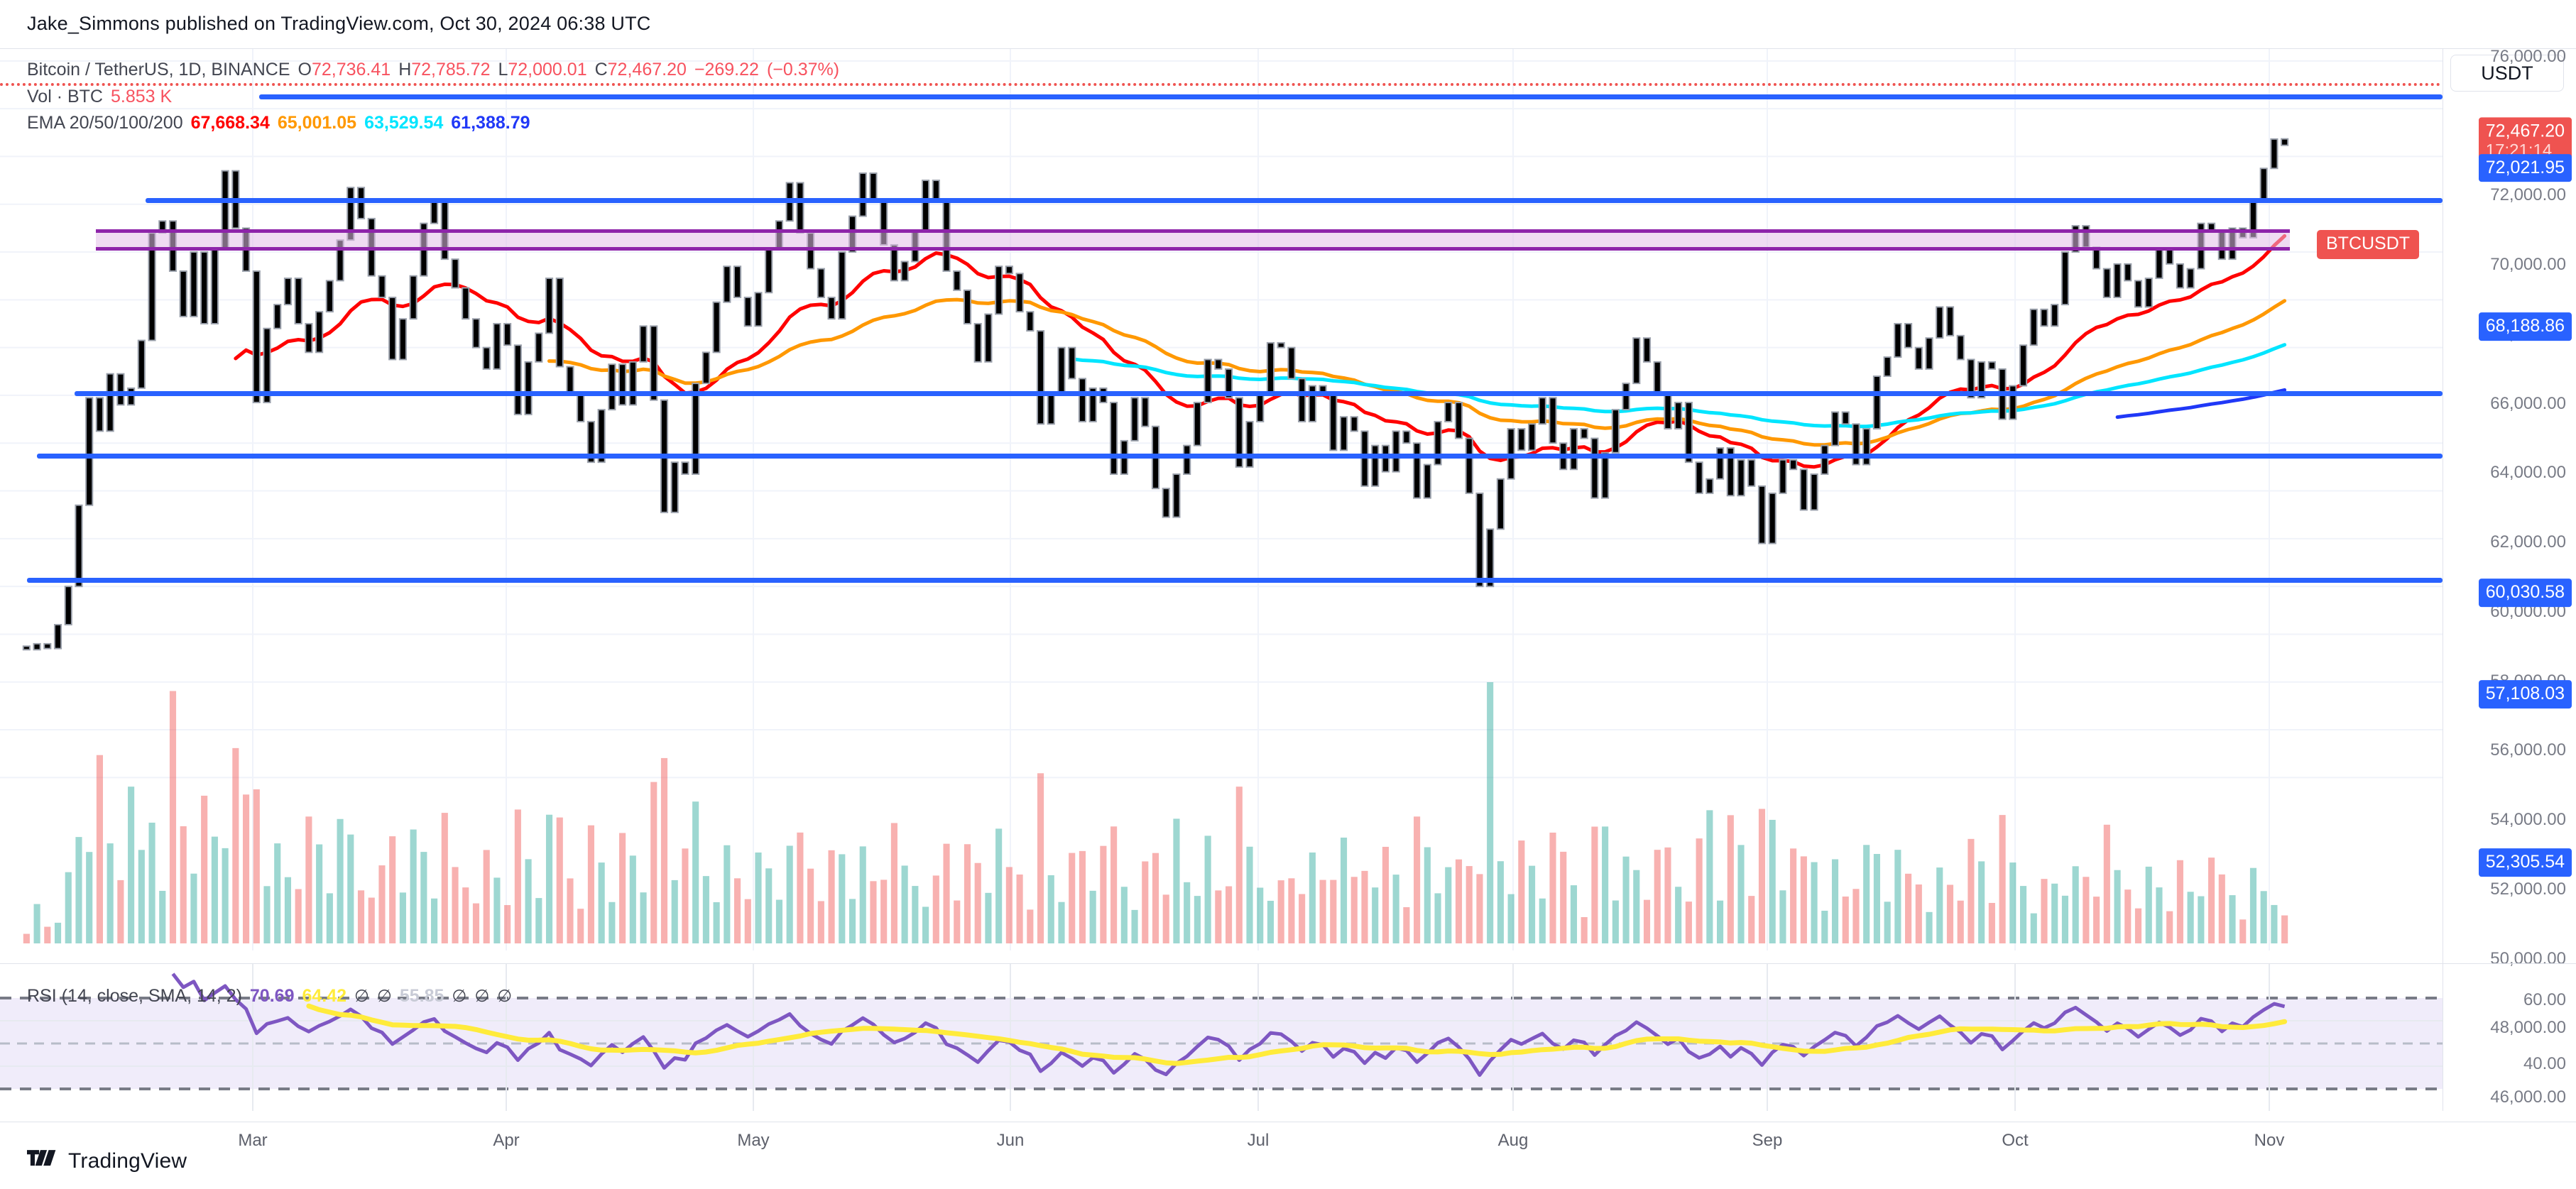  What do you see at coordinates (253, 1140) in the screenshot?
I see `time-tick: Mar` at bounding box center [253, 1140].